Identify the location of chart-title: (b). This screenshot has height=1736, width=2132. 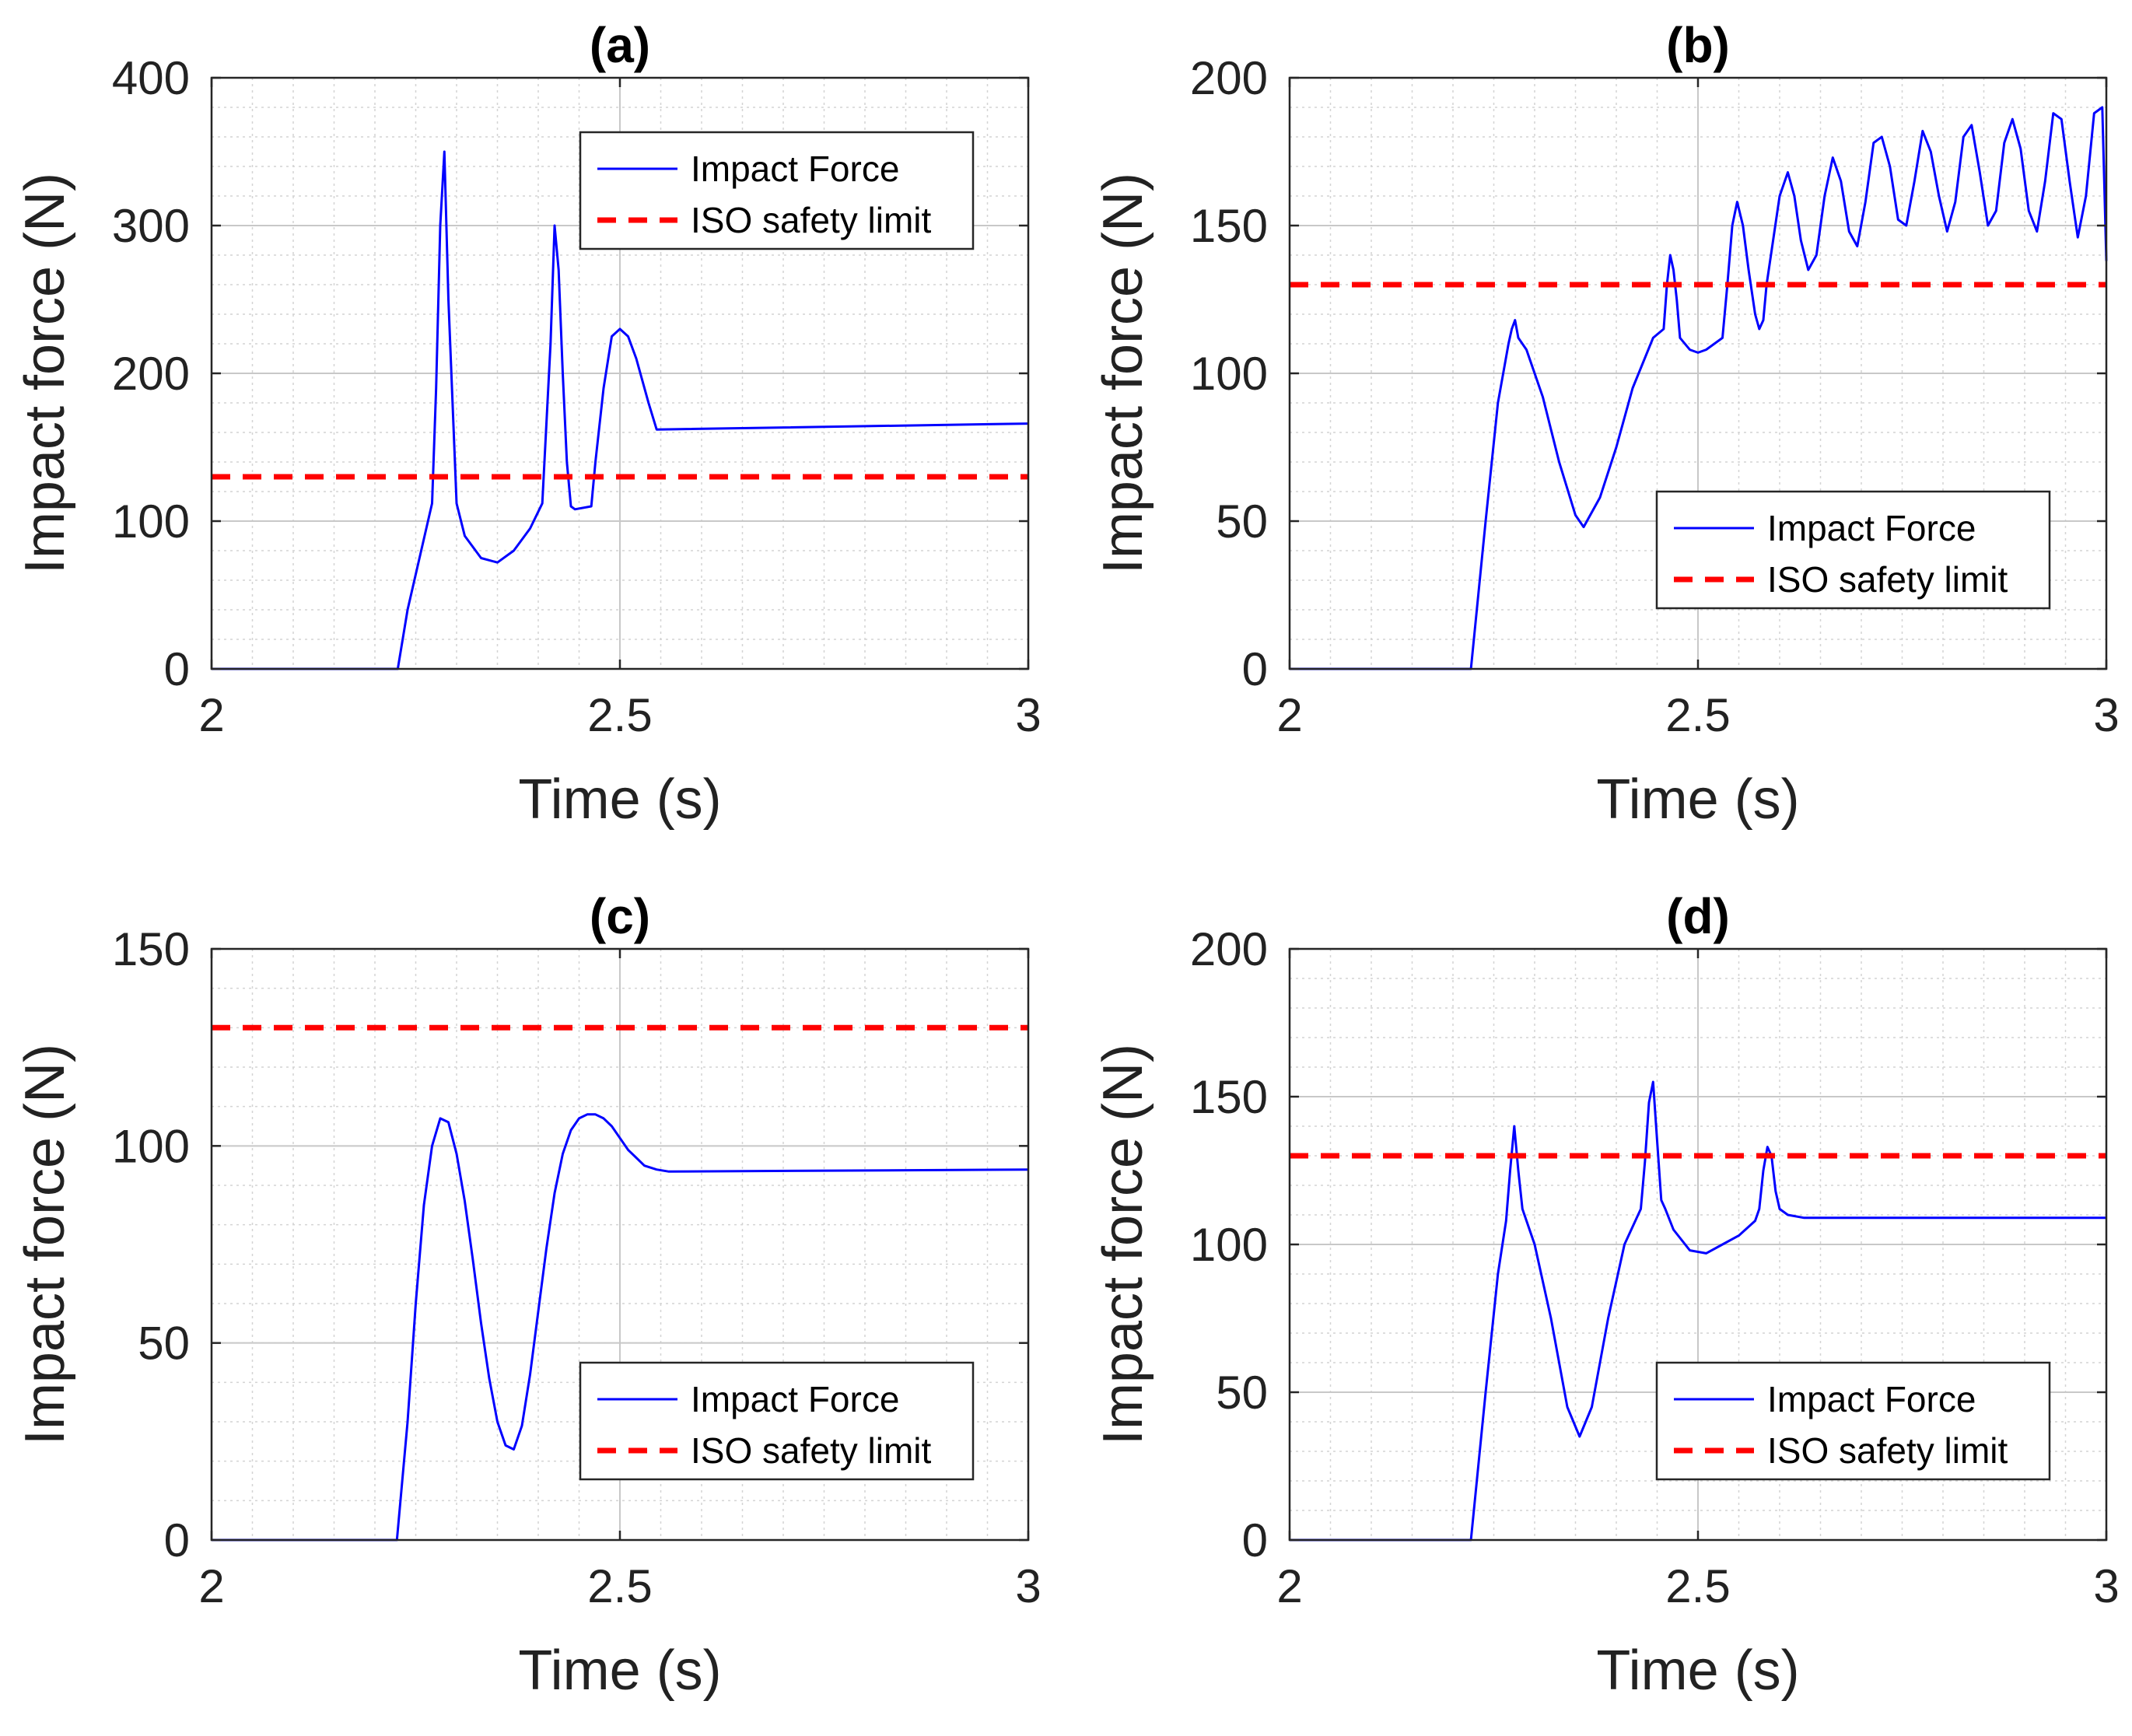
(1698, 45).